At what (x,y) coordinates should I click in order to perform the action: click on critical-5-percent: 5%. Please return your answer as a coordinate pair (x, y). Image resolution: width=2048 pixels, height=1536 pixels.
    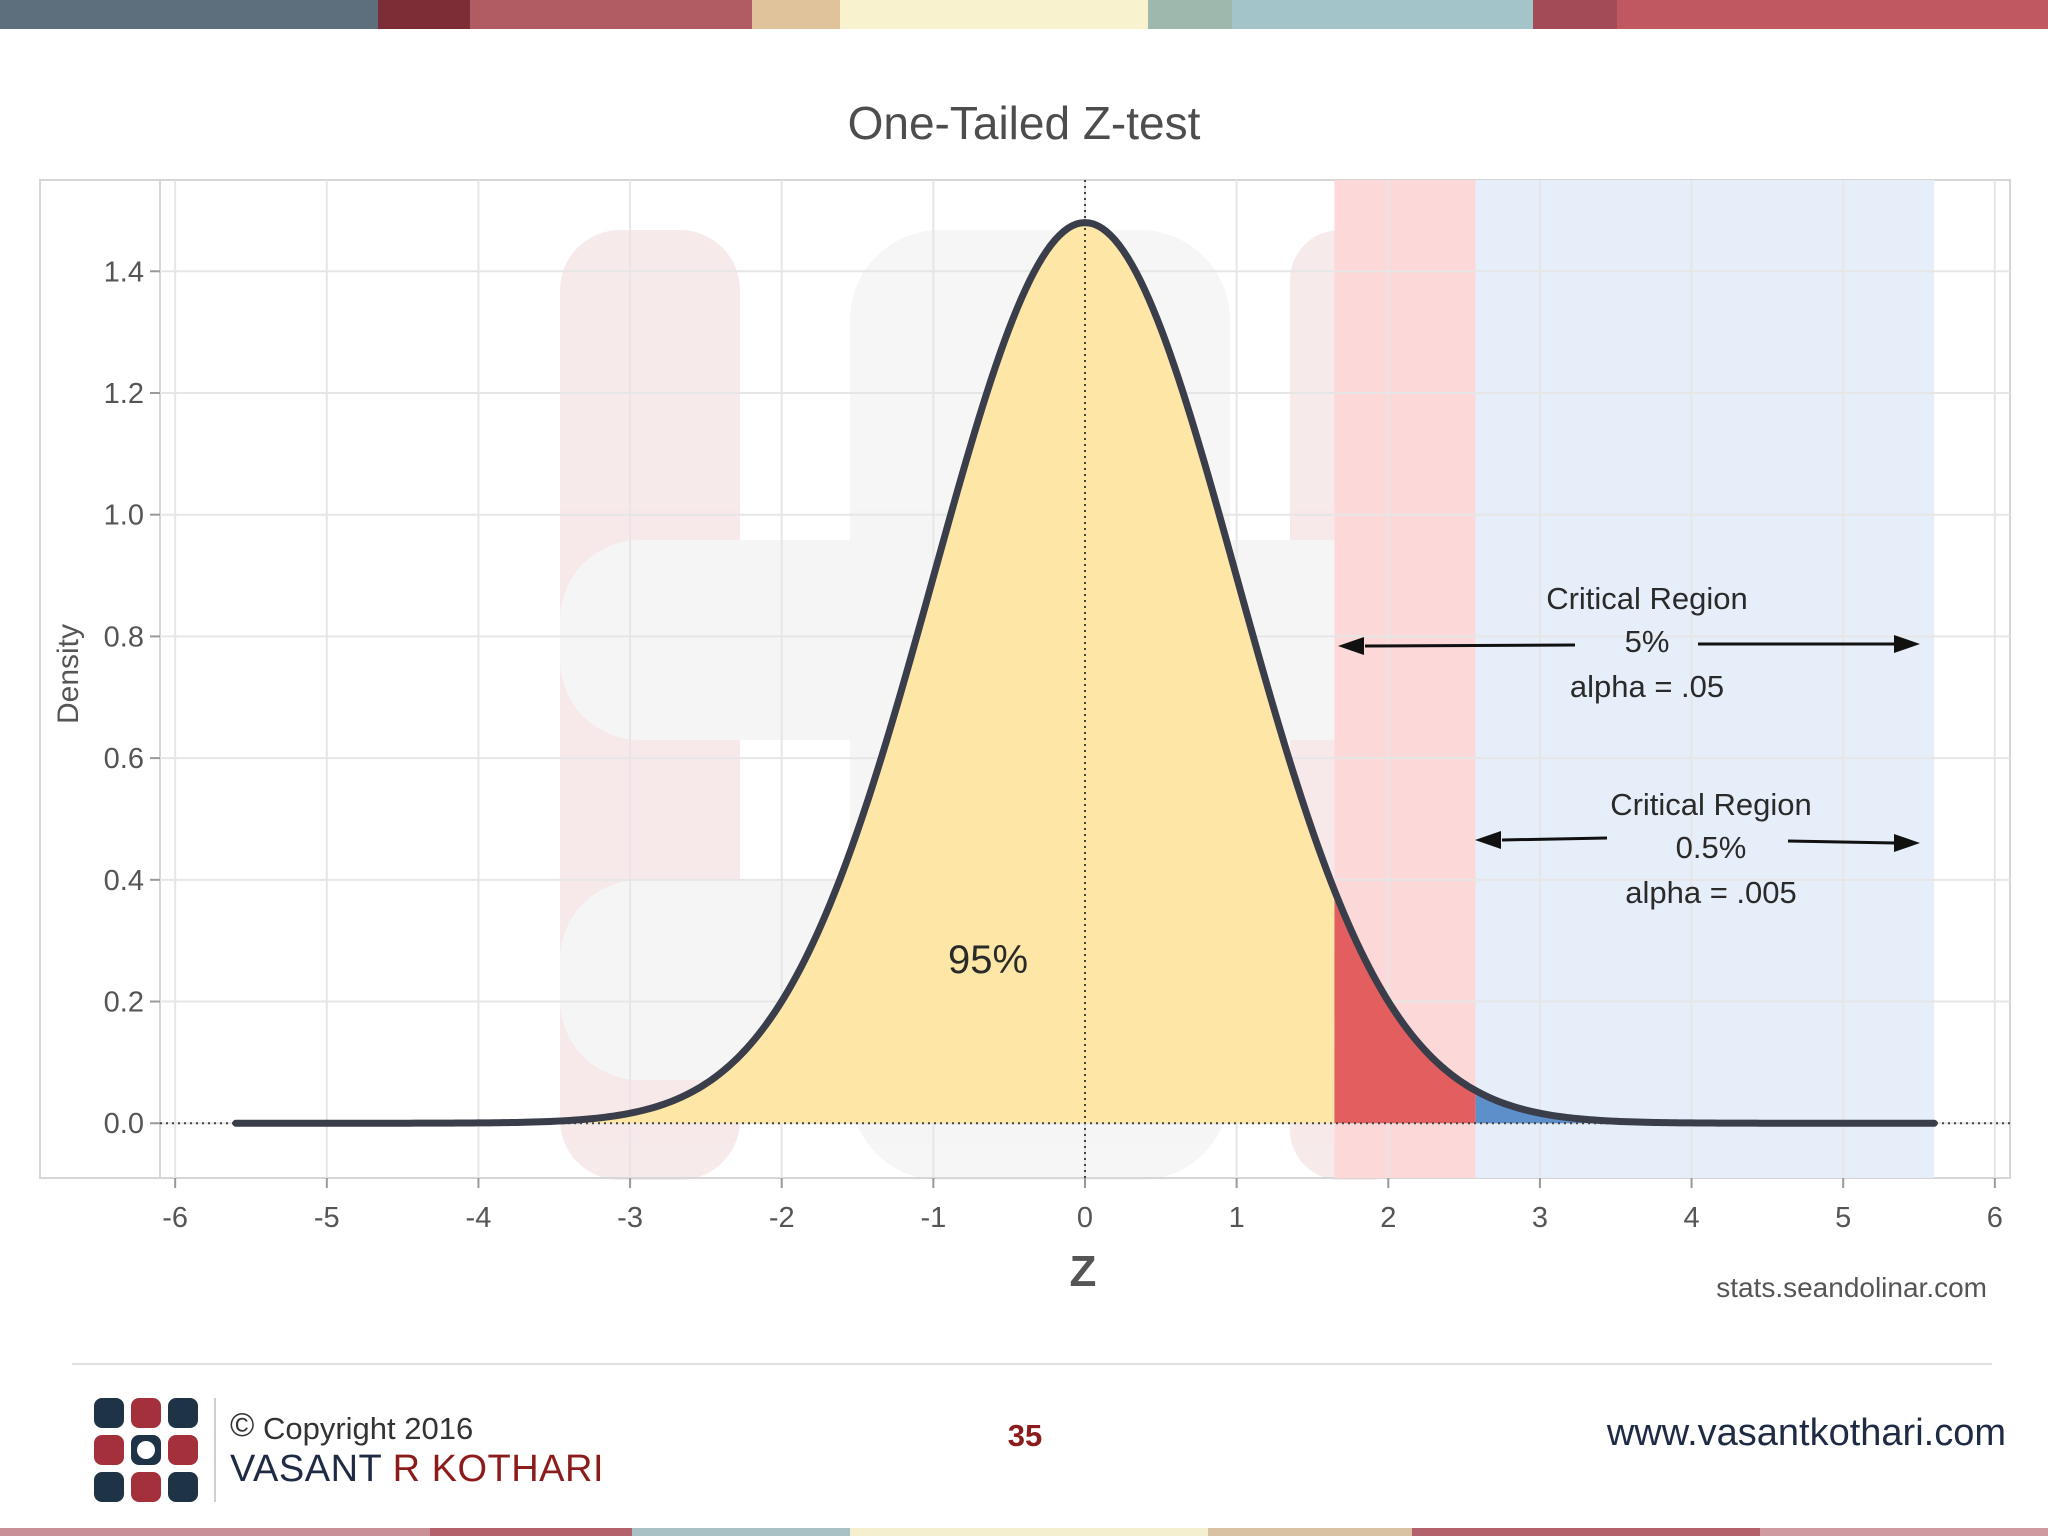
    Looking at the image, I should click on (1647, 641).